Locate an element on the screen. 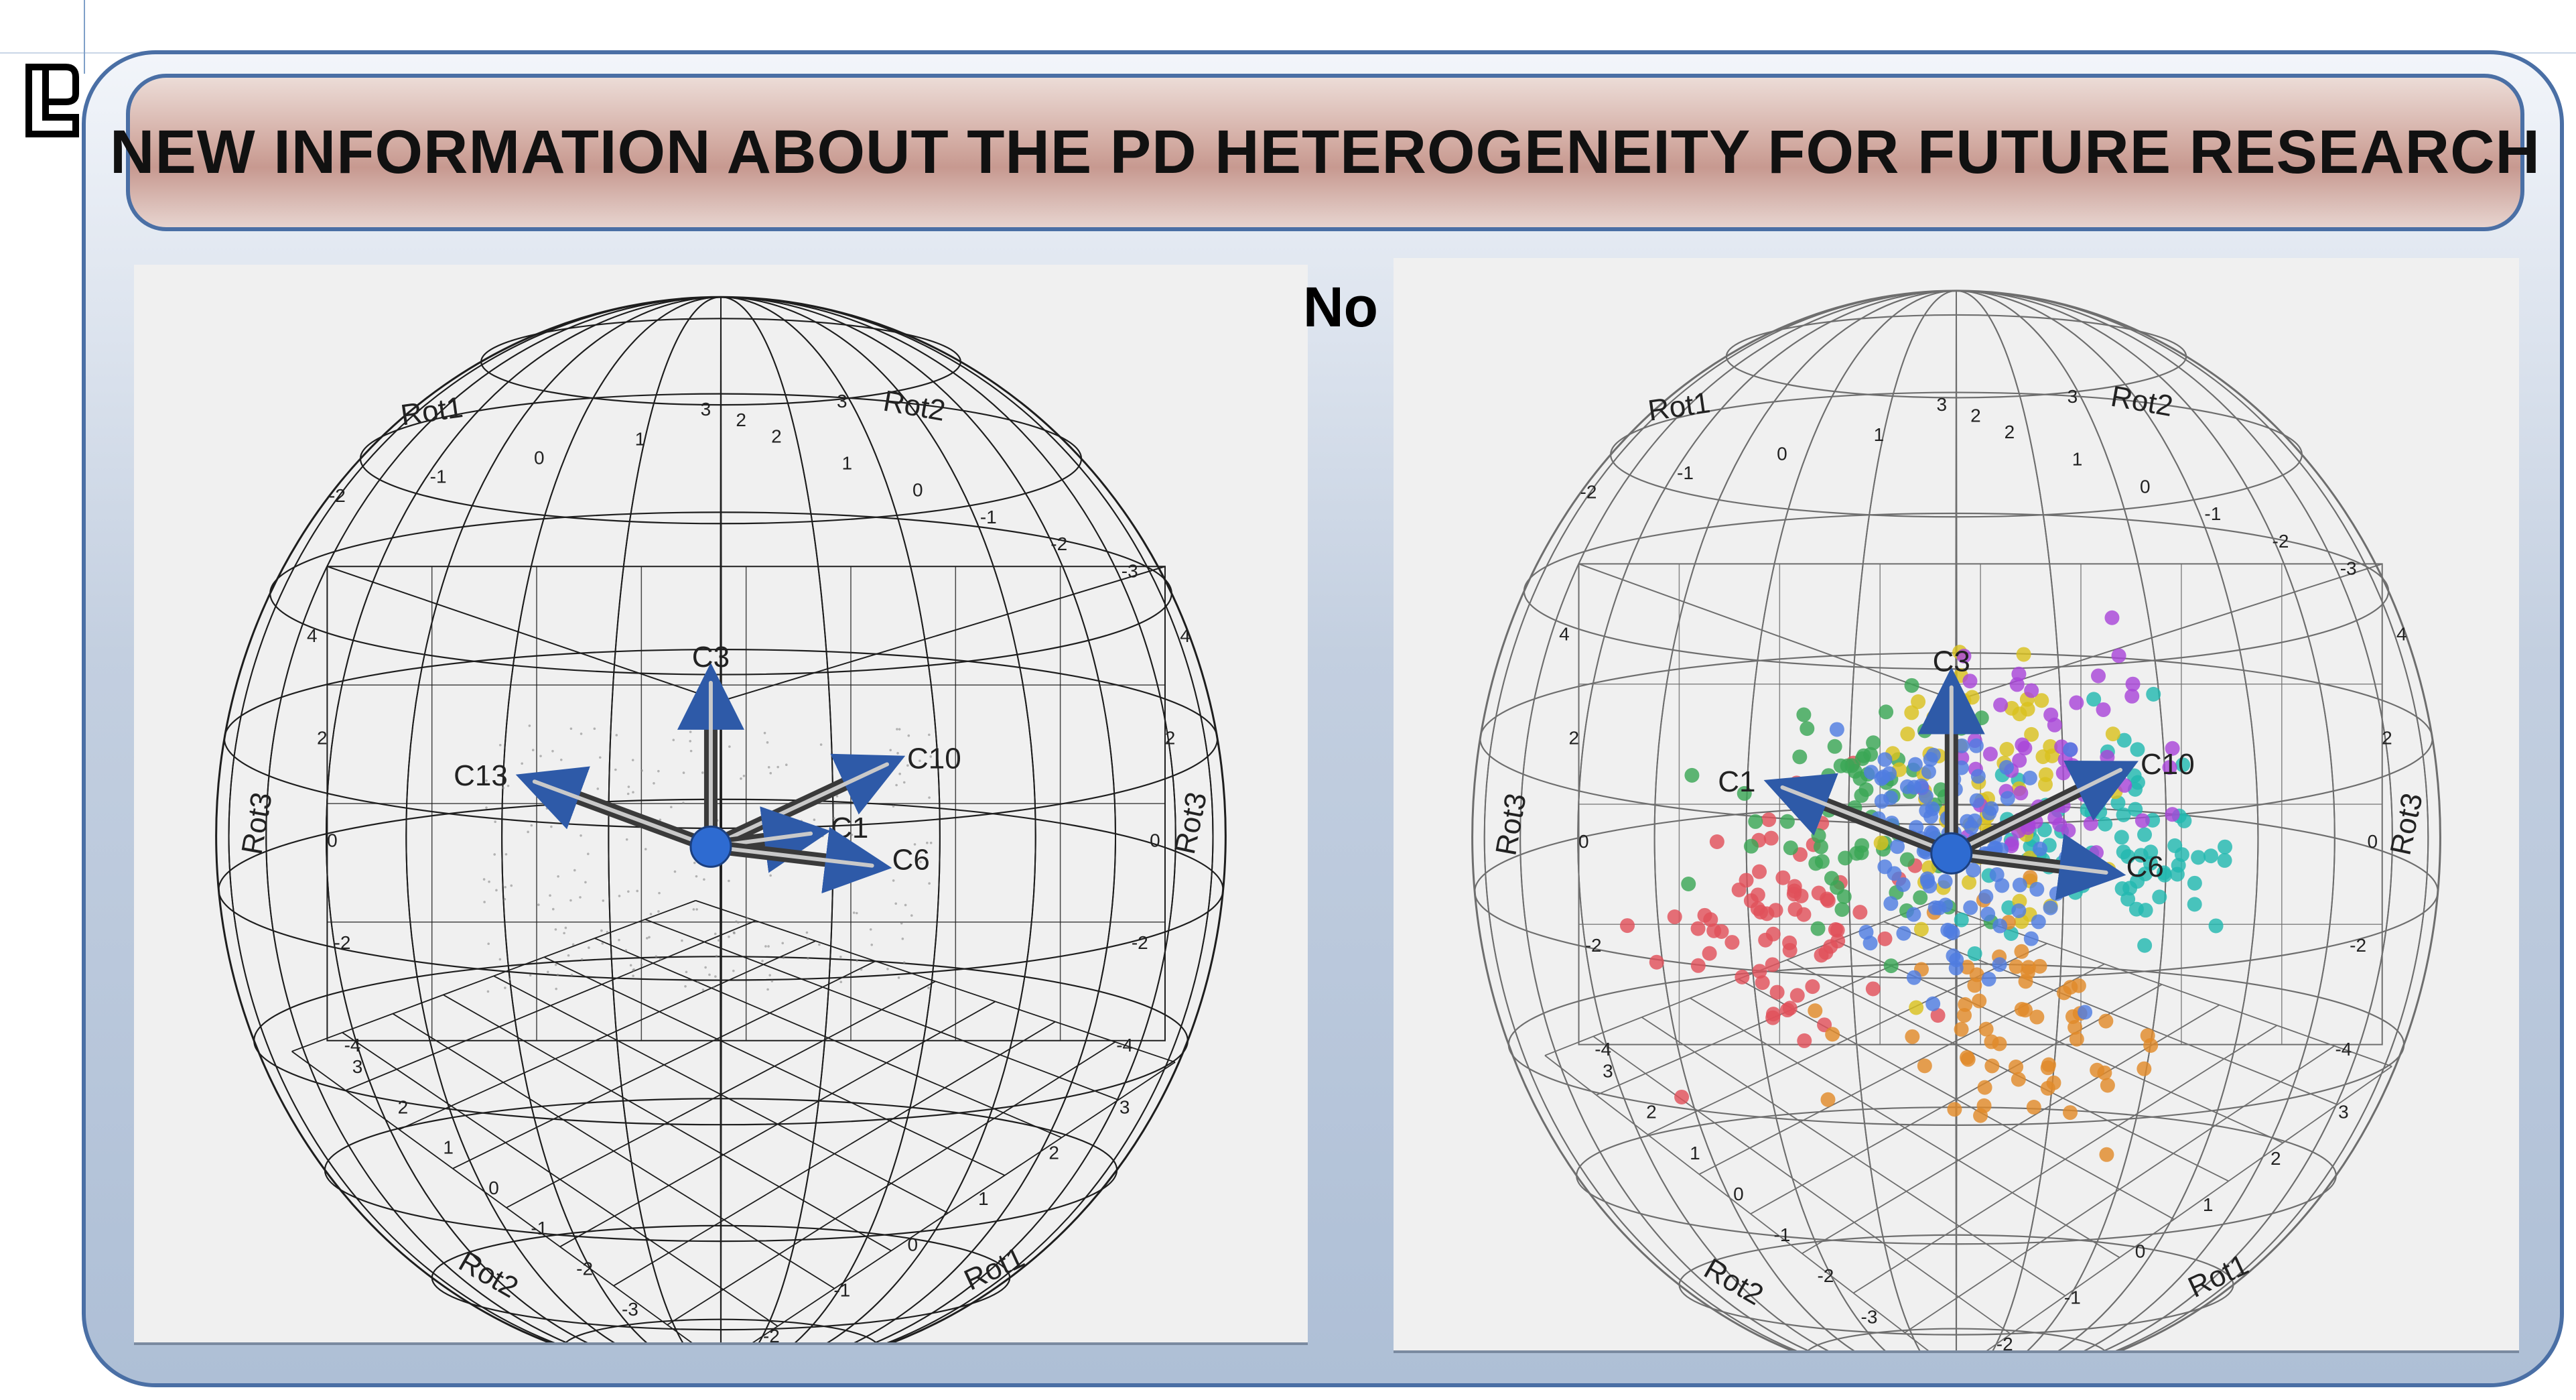 This screenshot has width=2576, height=1400. cube-frame is located at coordinates (1980, 877).